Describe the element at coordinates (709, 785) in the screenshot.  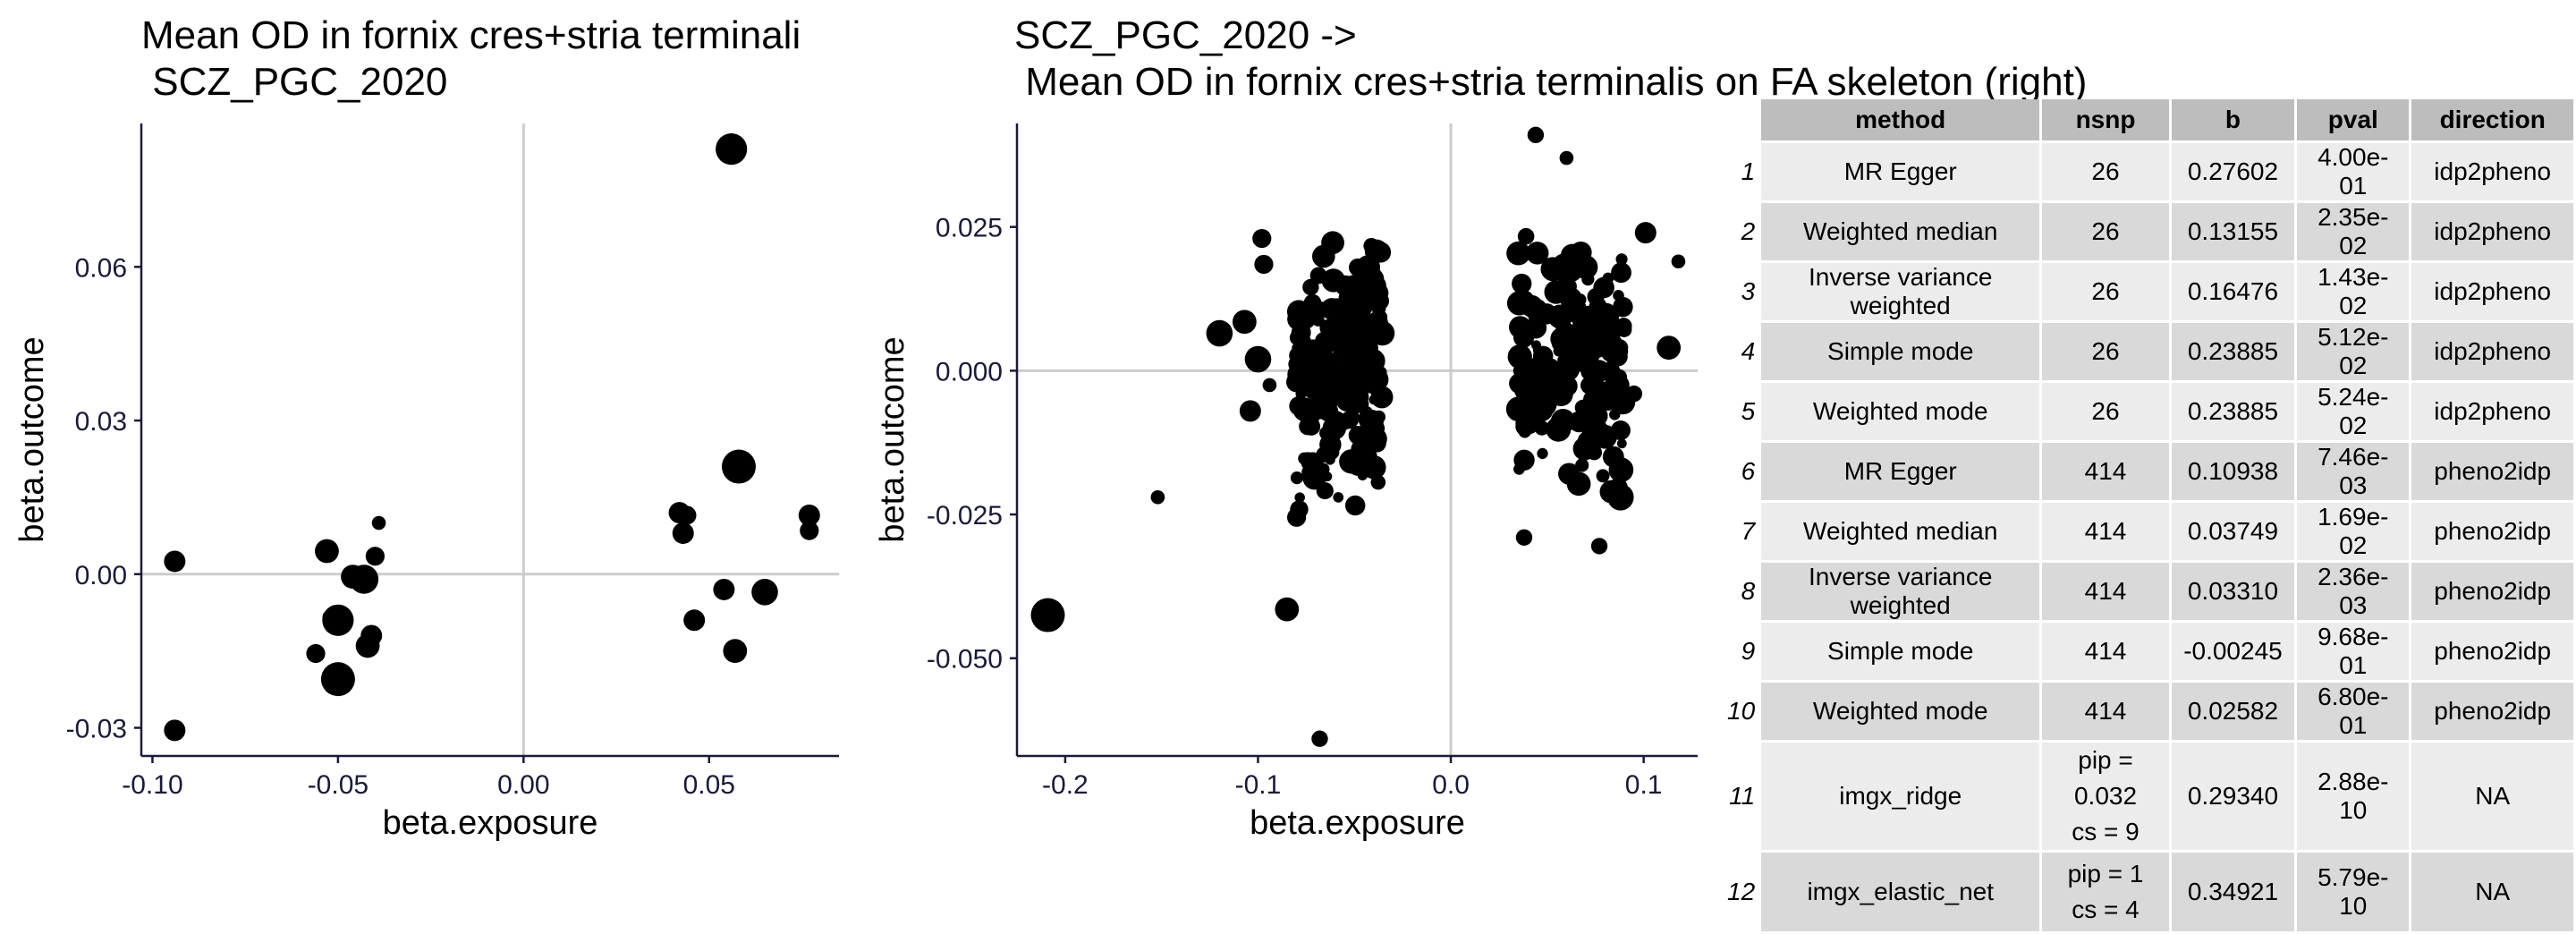
I see `x-tick-label: 0.05` at that location.